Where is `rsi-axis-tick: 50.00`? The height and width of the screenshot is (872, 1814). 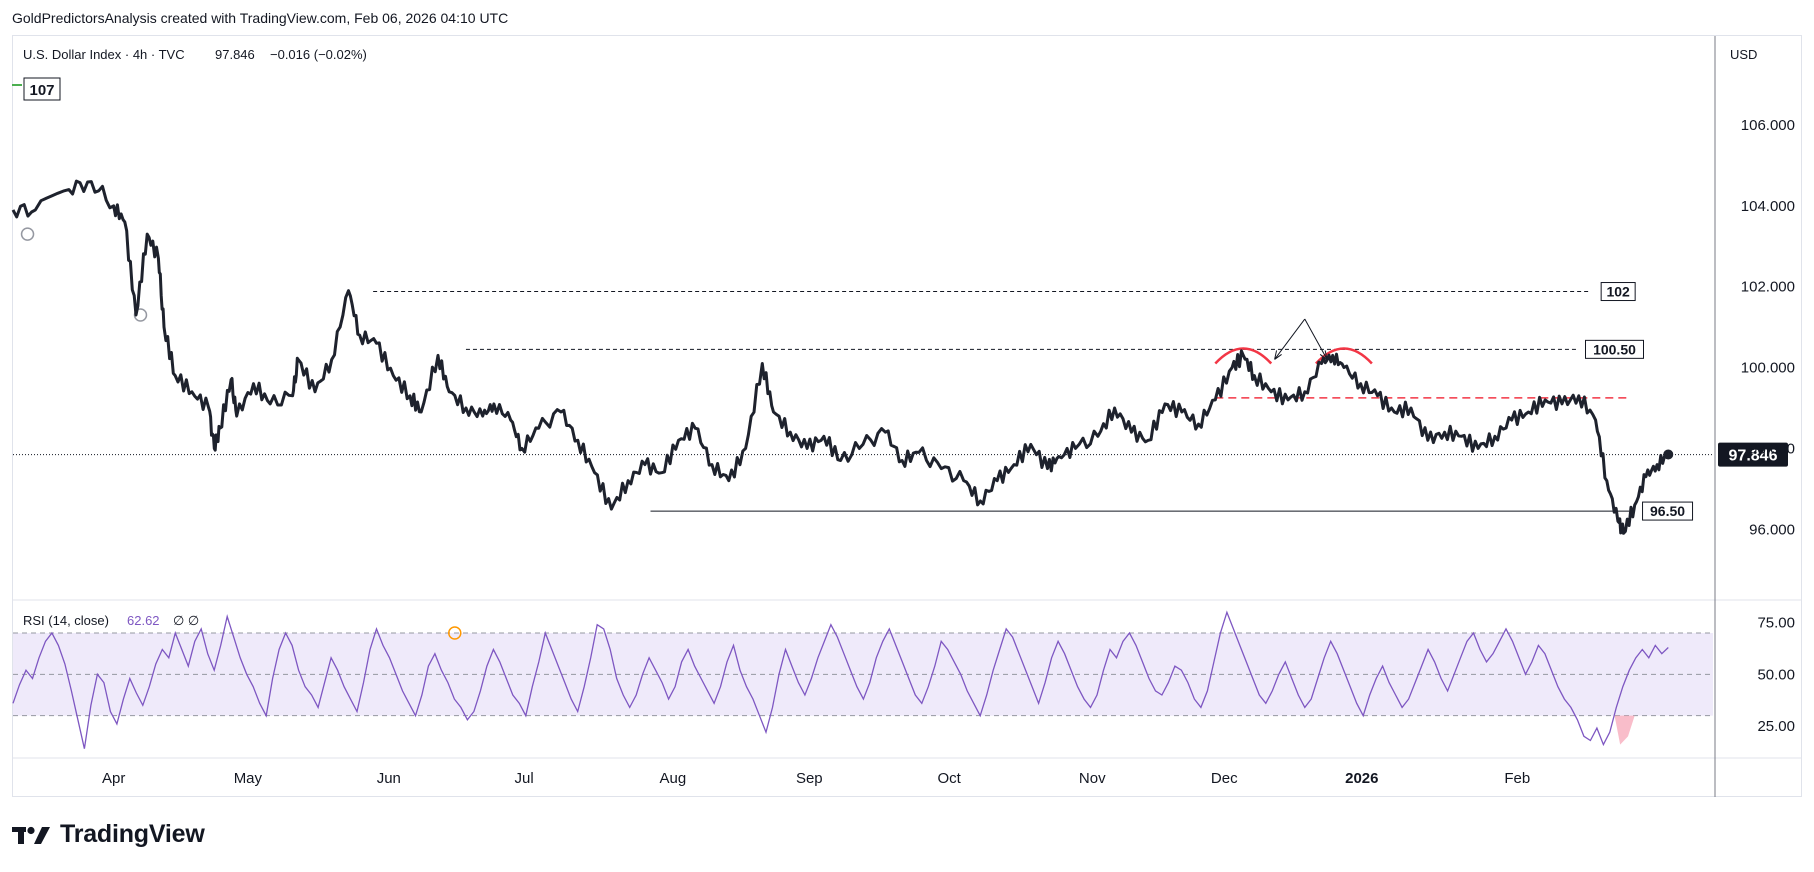
rsi-axis-tick: 50.00 is located at coordinates (1776, 674).